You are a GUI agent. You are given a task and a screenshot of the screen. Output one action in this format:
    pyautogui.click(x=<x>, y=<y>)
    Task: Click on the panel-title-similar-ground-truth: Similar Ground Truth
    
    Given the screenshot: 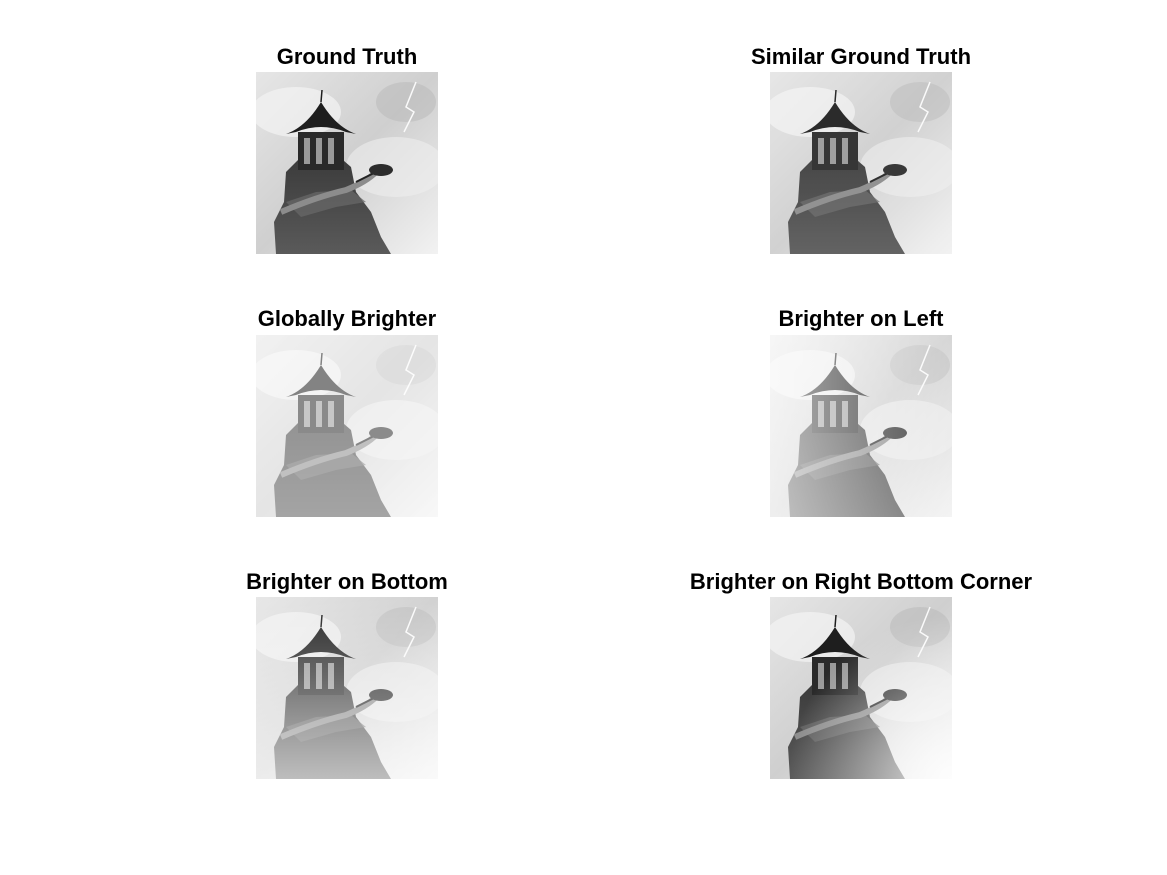 What is the action you would take?
    pyautogui.click(x=861, y=56)
    